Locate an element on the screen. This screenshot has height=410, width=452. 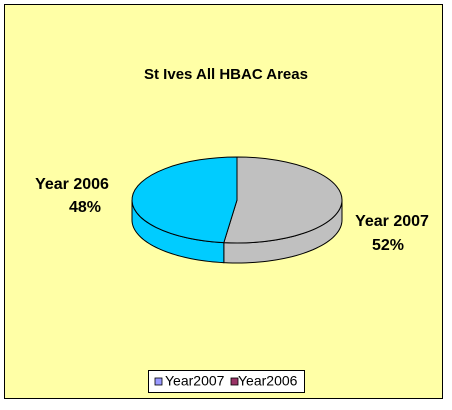
pie is located at coordinates (237, 210).